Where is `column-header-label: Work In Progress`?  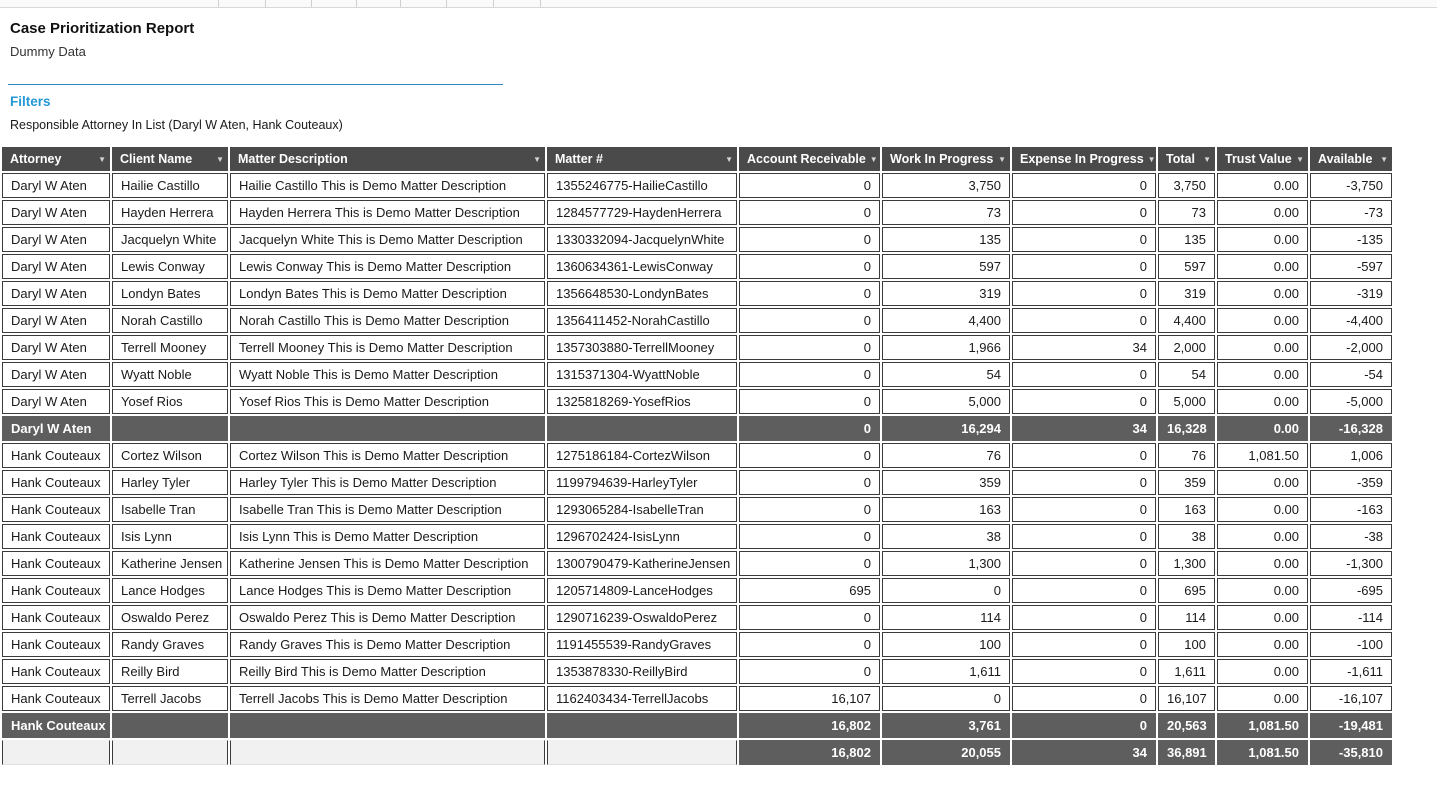
column-header-label: Work In Progress is located at coordinates (942, 159).